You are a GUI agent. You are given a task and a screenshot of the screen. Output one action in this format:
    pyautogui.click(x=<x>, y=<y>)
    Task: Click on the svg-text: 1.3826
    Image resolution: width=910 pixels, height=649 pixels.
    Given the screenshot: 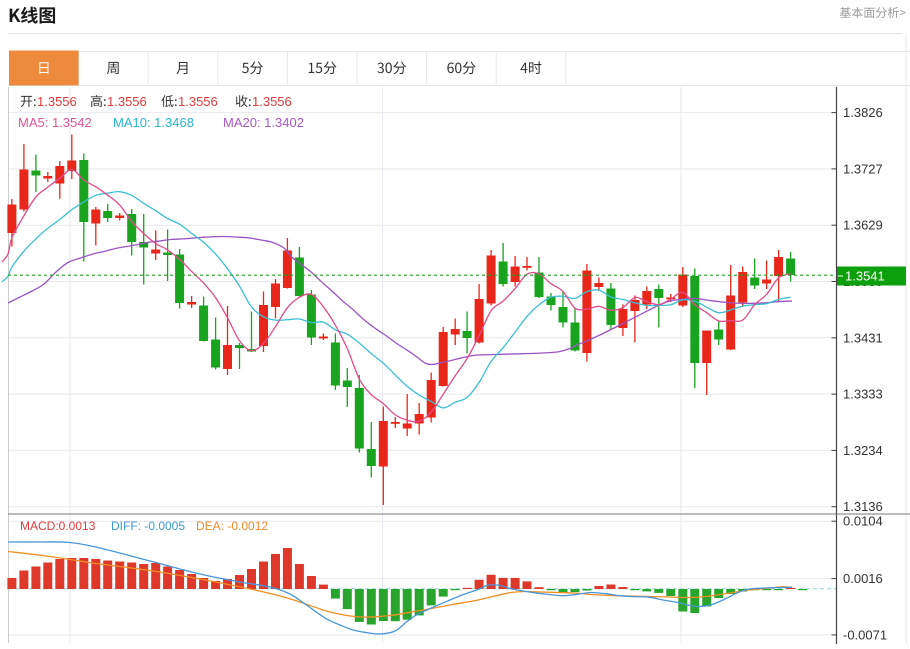 What is the action you would take?
    pyautogui.click(x=863, y=112)
    